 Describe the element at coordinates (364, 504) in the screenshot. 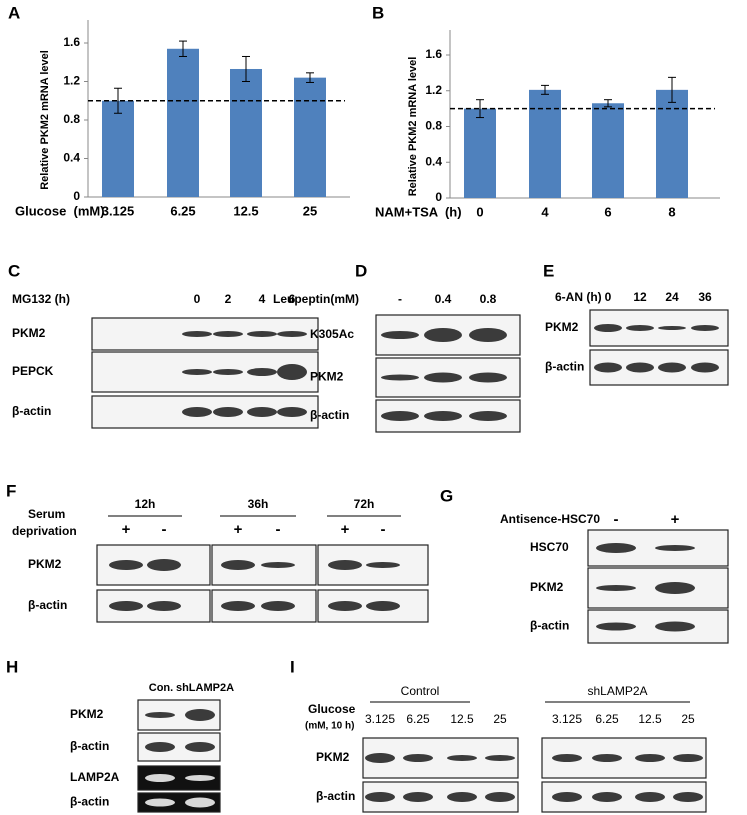

I see `group-label: 72h` at that location.